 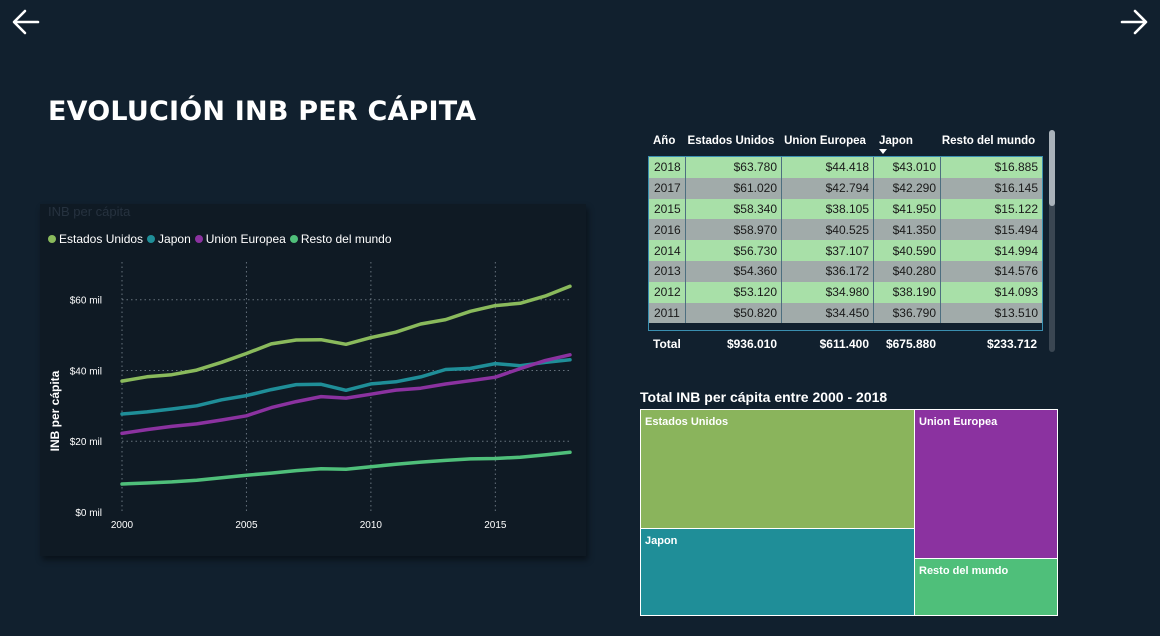 I want to click on legend-label: Resto del mundo, so click(x=346, y=239).